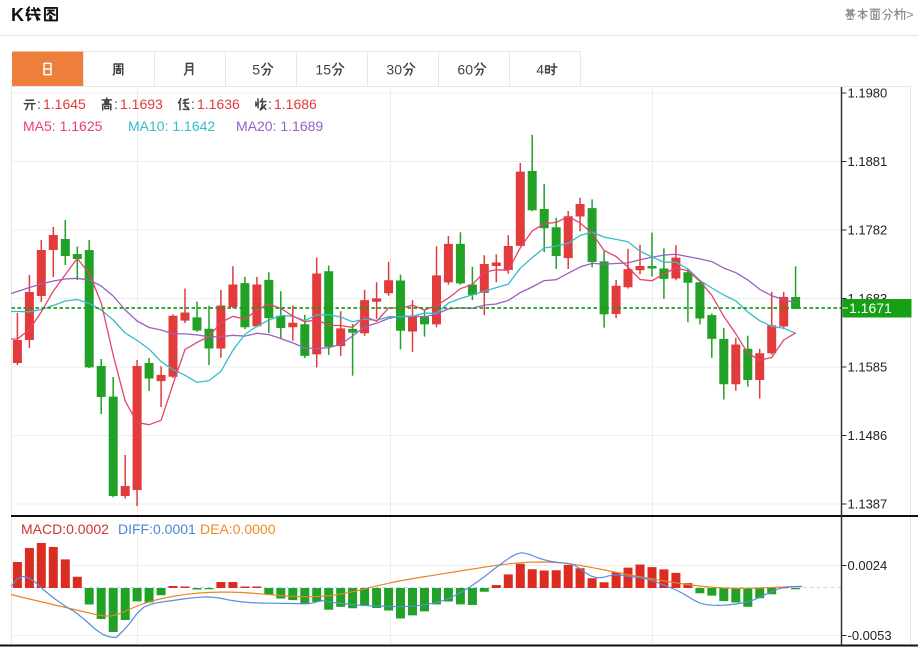  Describe the element at coordinates (171, 126) in the screenshot. I see `svg-text: MA10: 1.1642` at that location.